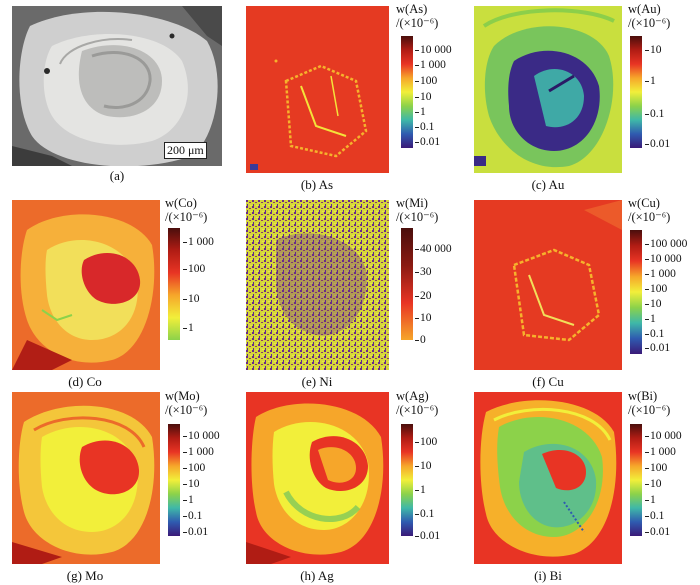 The height and width of the screenshot is (585, 700). I want to click on cbar-title-ni: w(Mi) /(×10⁻⁶), so click(417, 210).